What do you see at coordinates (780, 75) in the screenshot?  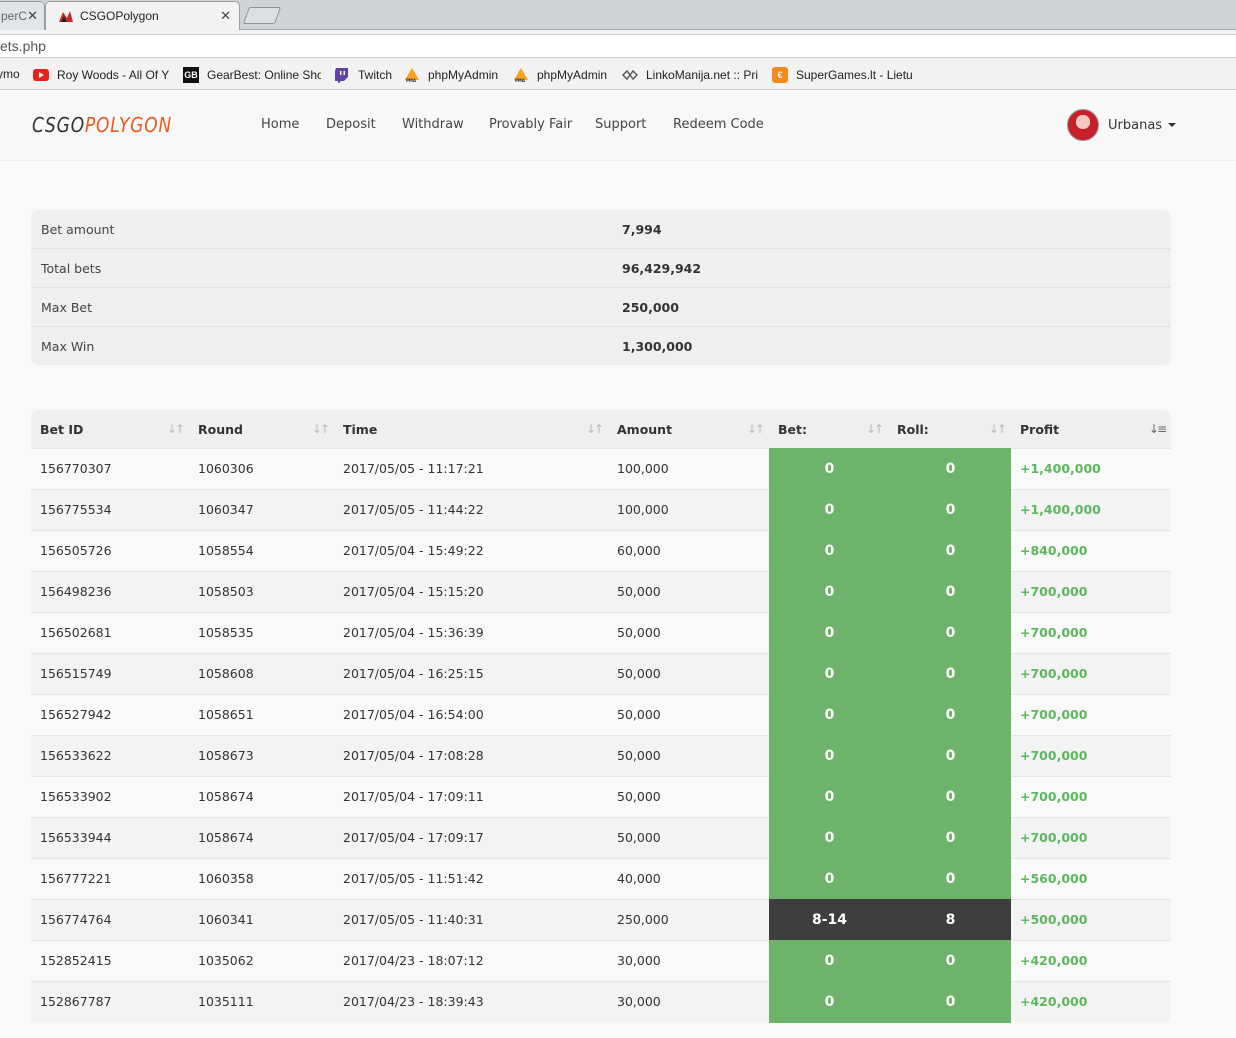 I see `supergames-icon: €` at bounding box center [780, 75].